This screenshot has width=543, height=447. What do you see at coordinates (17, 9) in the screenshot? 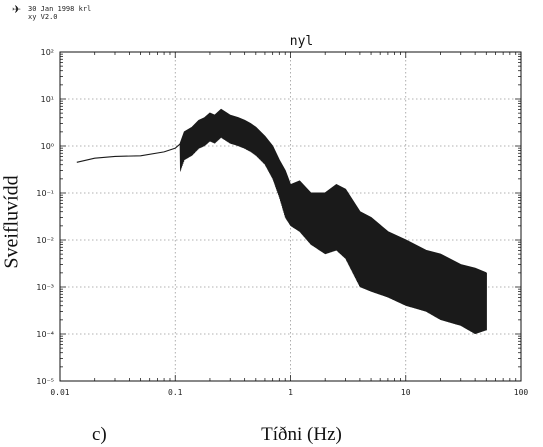
I see `app-logo-icon: ✈` at bounding box center [17, 9].